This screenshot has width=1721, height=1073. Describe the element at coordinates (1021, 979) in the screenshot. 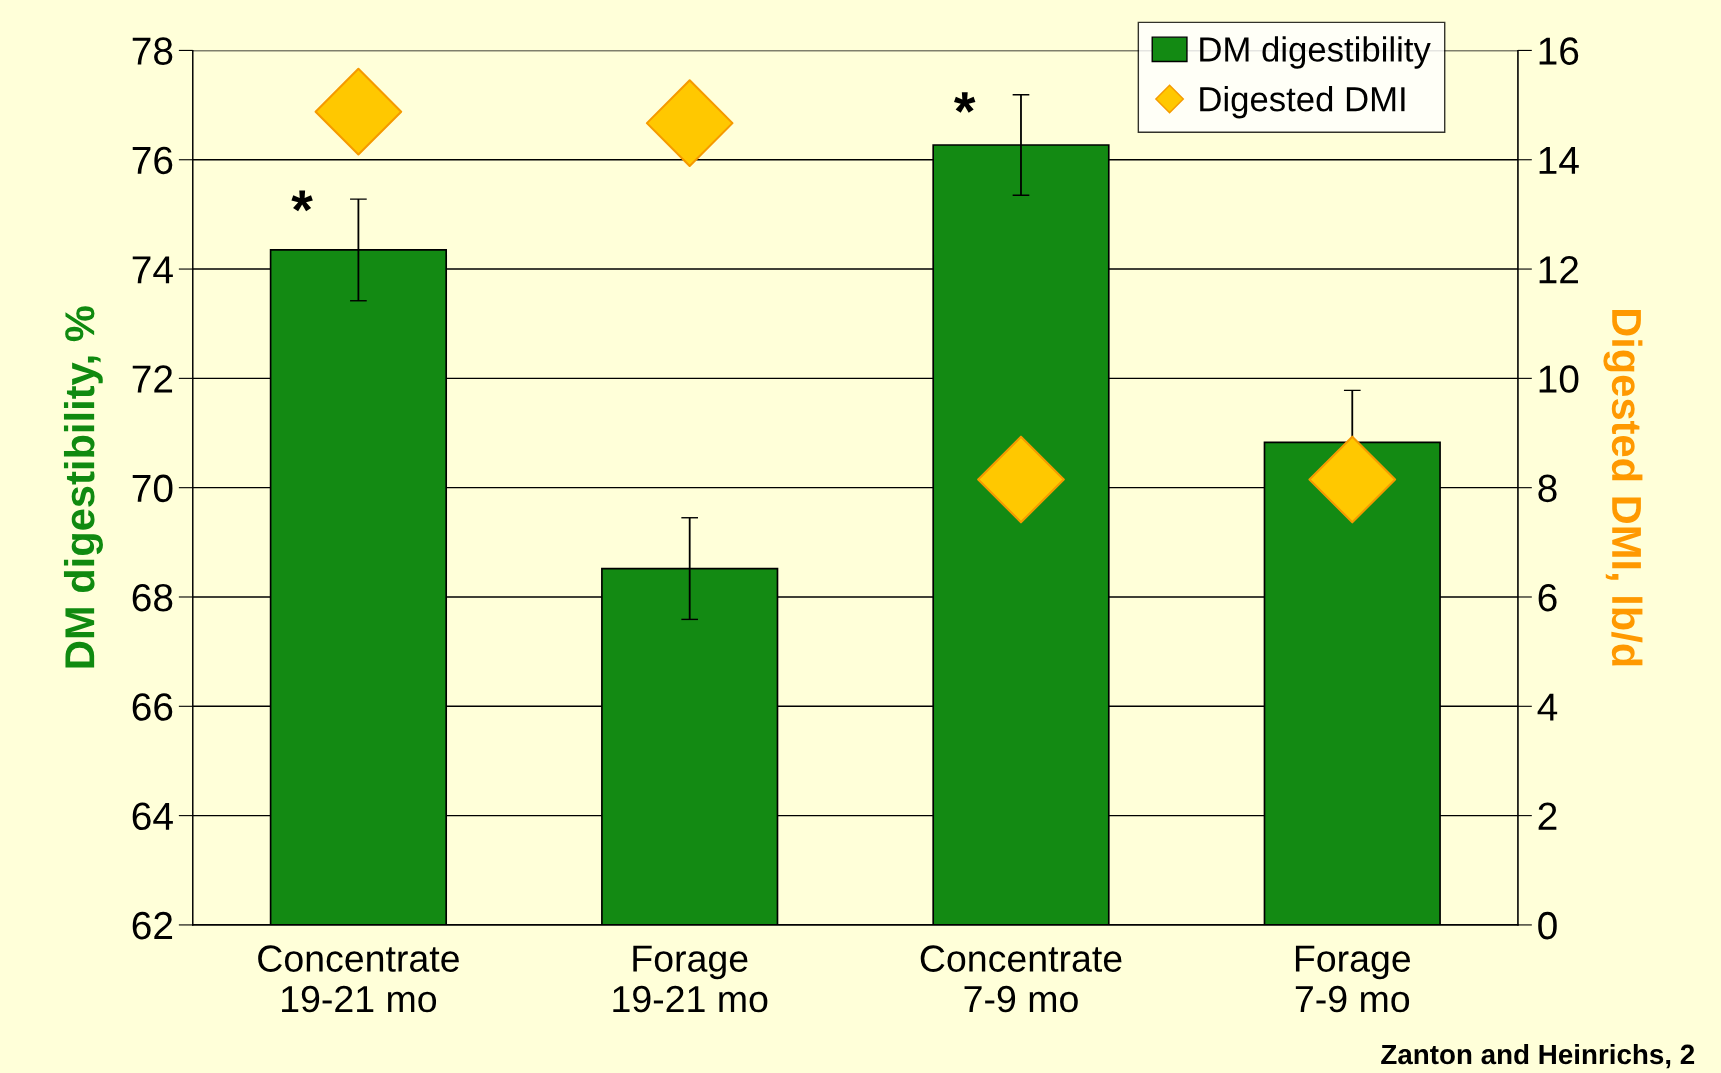

I see `x-tick-label: Concentrate 7-9 mo` at that location.